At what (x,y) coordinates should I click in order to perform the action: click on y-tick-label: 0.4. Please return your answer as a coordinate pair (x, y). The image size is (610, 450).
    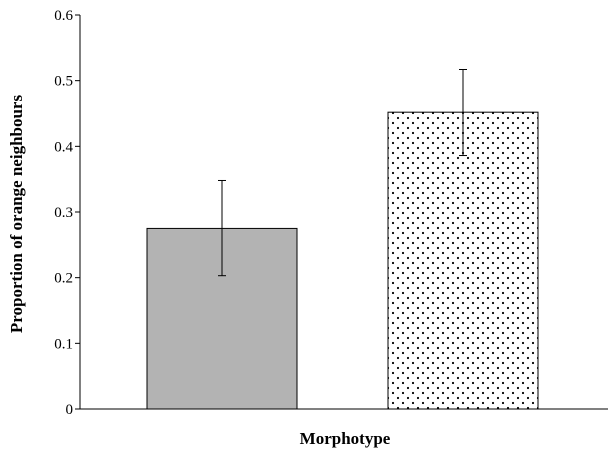
    Looking at the image, I should click on (63, 147).